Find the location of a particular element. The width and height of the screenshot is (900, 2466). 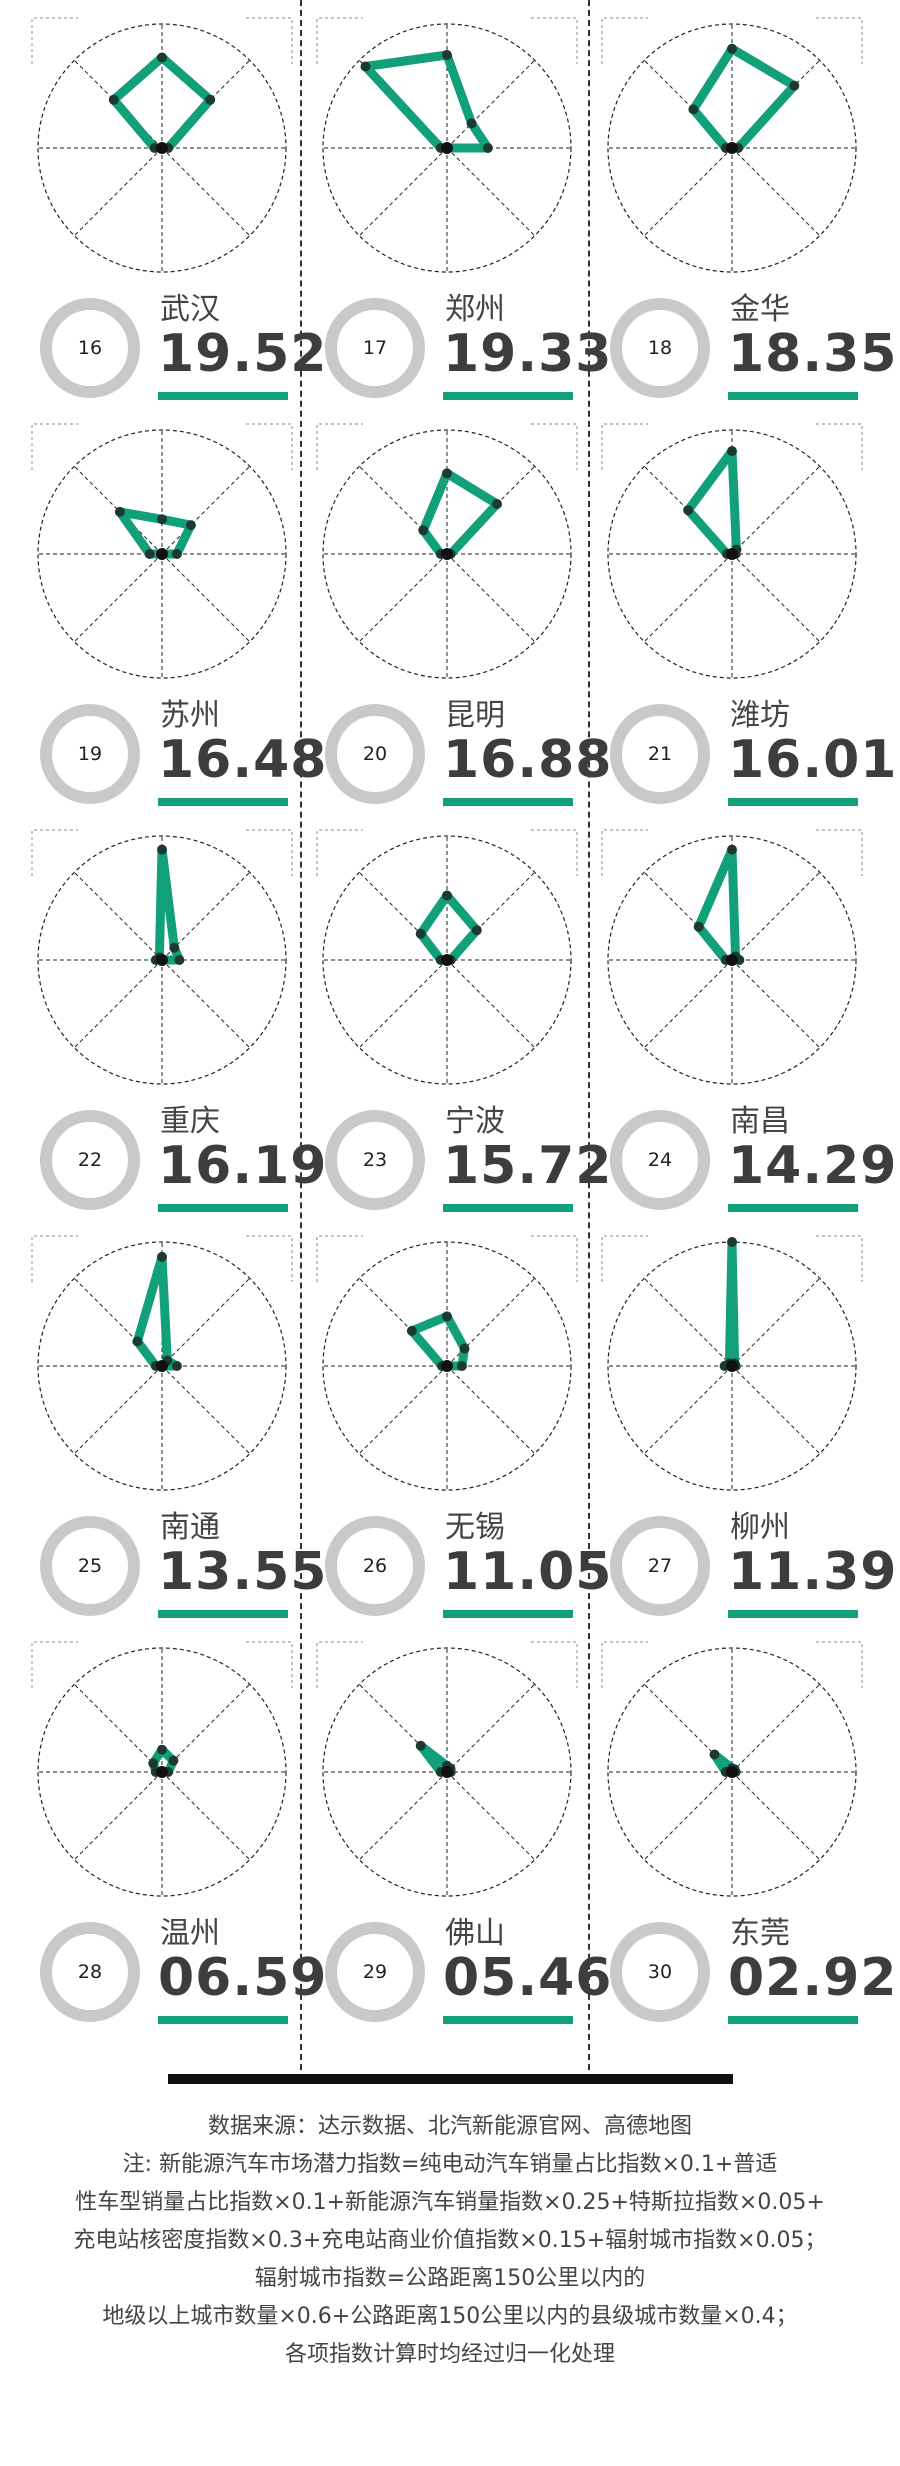

rank-badge: 19 is located at coordinates (90, 754).